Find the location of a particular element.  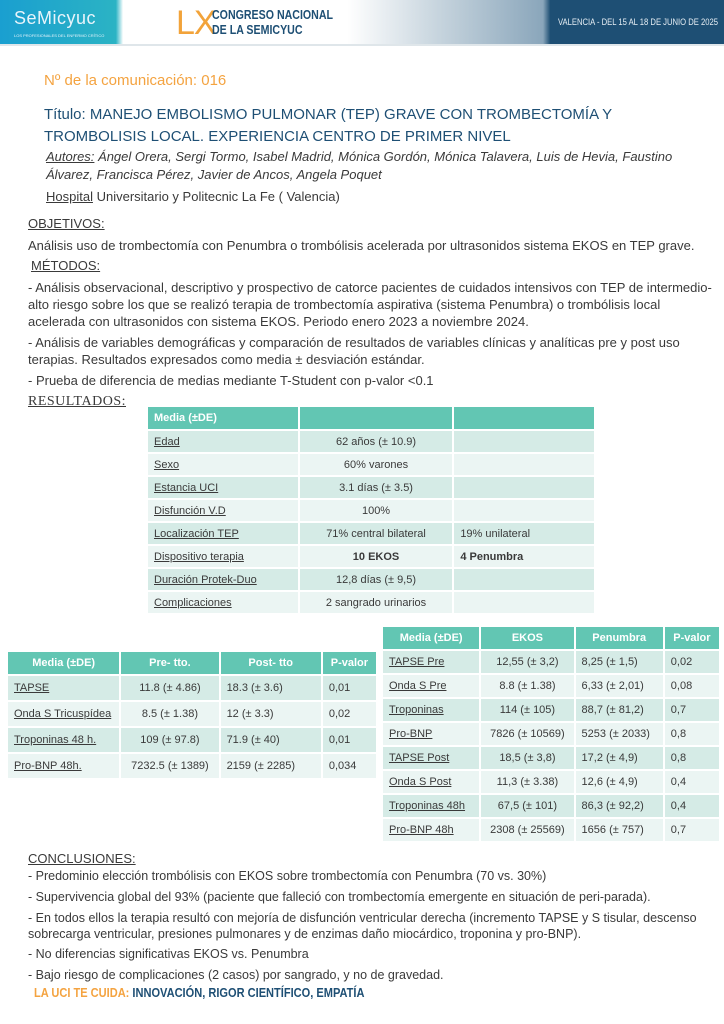

table-row: TAPSE Pre 12,55 (± 3,2) 8,25 (± 1,5) 0,02 is located at coordinates (551, 662).